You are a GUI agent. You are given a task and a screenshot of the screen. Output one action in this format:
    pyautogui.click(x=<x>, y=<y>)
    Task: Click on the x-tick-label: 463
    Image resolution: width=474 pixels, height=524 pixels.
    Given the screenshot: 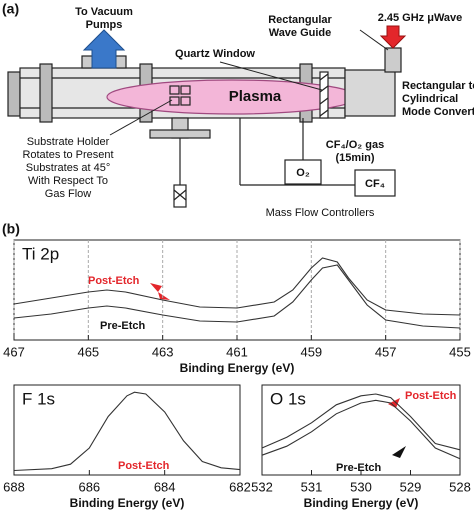 What is the action you would take?
    pyautogui.click(x=163, y=351)
    